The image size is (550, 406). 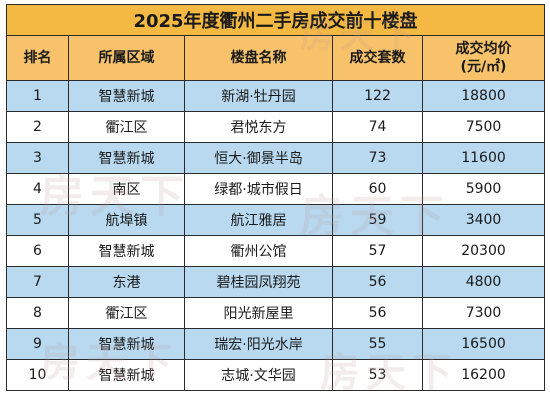 I want to click on table-row: 6 智慧新城 衢州公馆 57 20300, so click(x=276, y=251).